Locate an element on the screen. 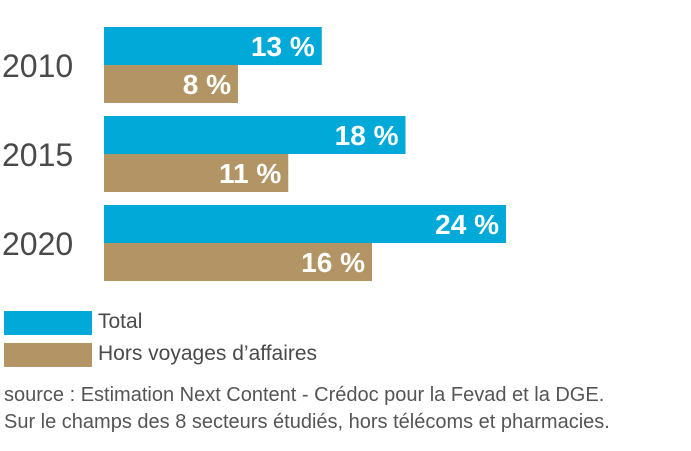 This screenshot has height=451, width=691. legend-swatch-total is located at coordinates (48, 323).